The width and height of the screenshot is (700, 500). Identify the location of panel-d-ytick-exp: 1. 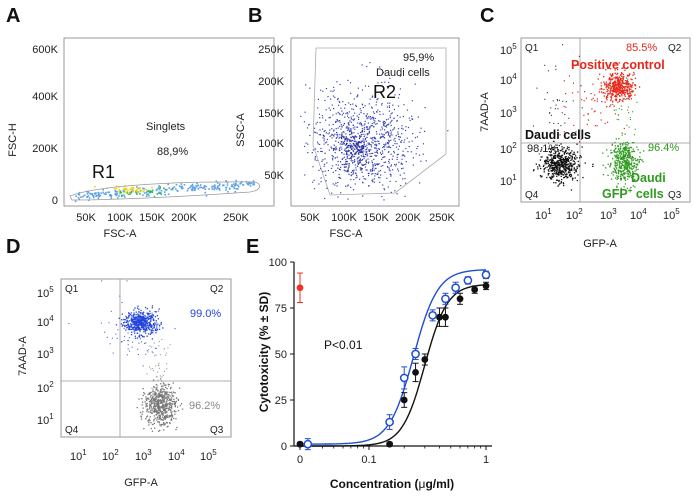
(51, 416).